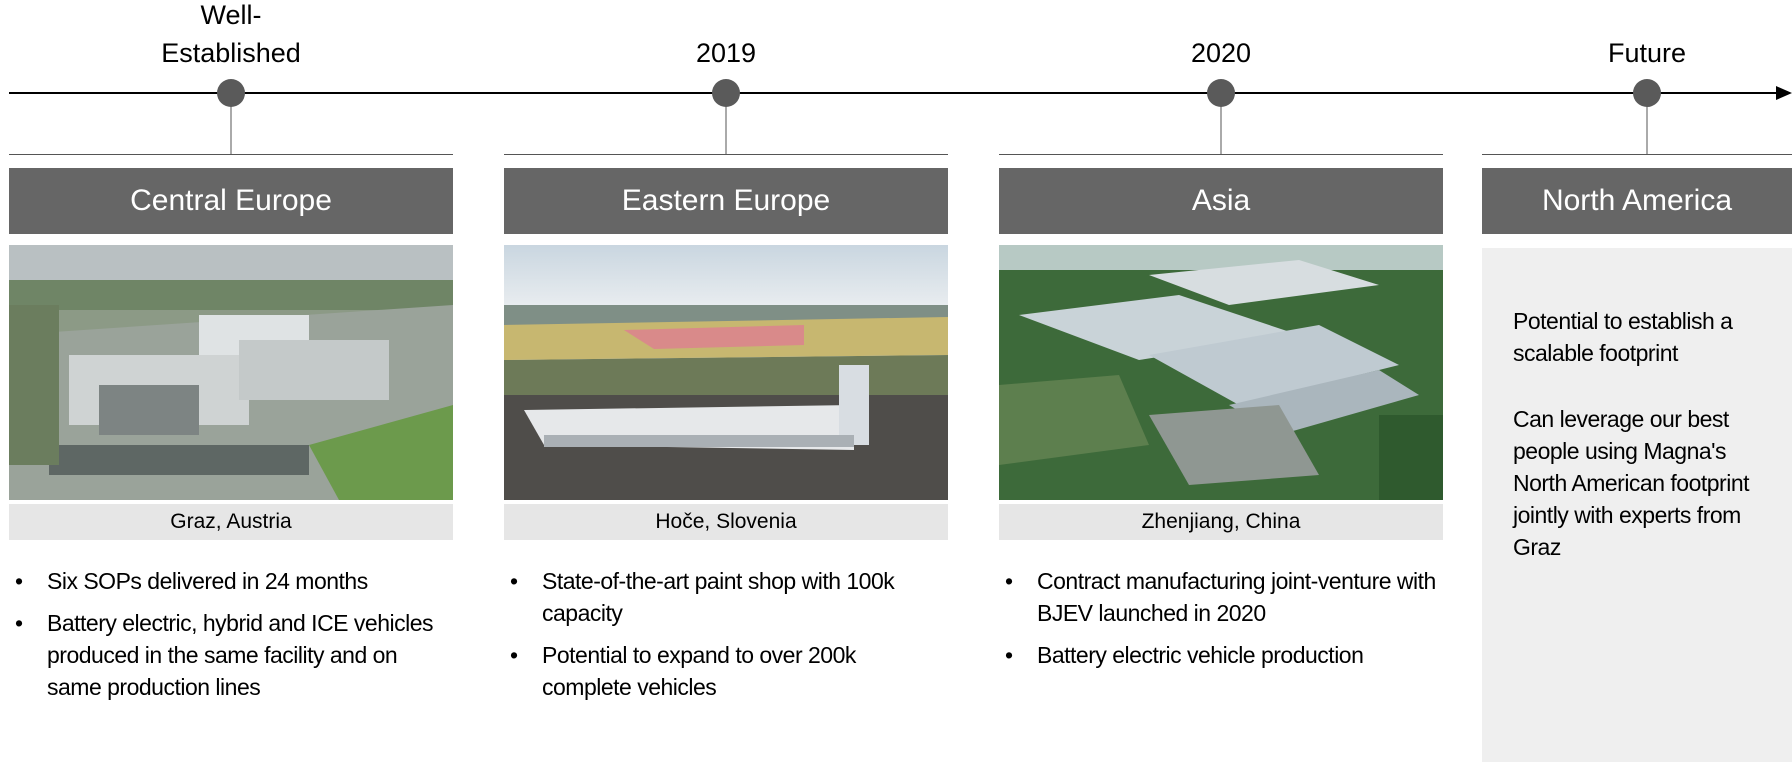 This screenshot has height=762, width=1792. I want to click on milestone-label: 2019, so click(726, 53).